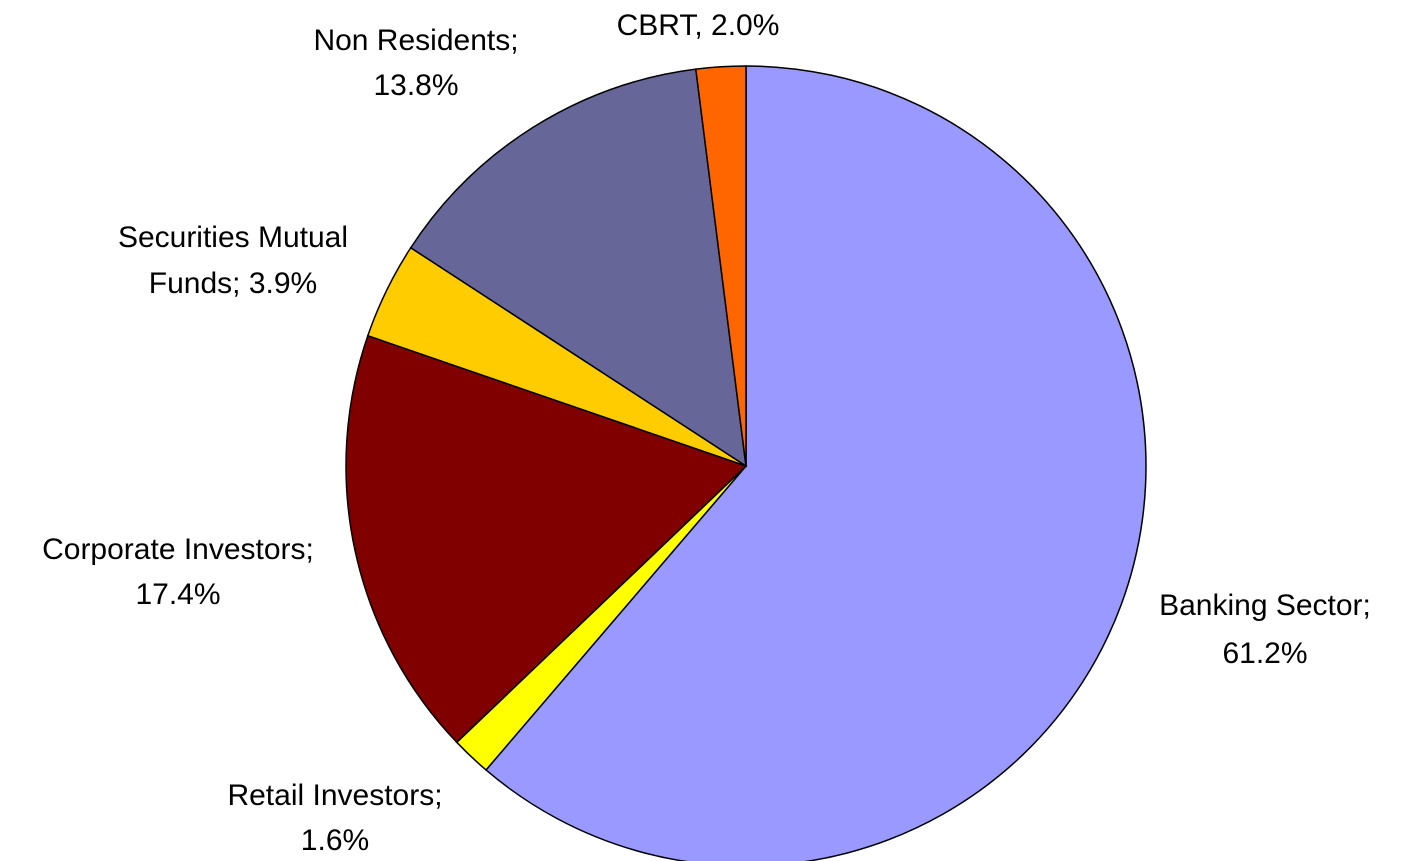 The width and height of the screenshot is (1402, 861). I want to click on data-label: 13.8%, so click(415, 85).